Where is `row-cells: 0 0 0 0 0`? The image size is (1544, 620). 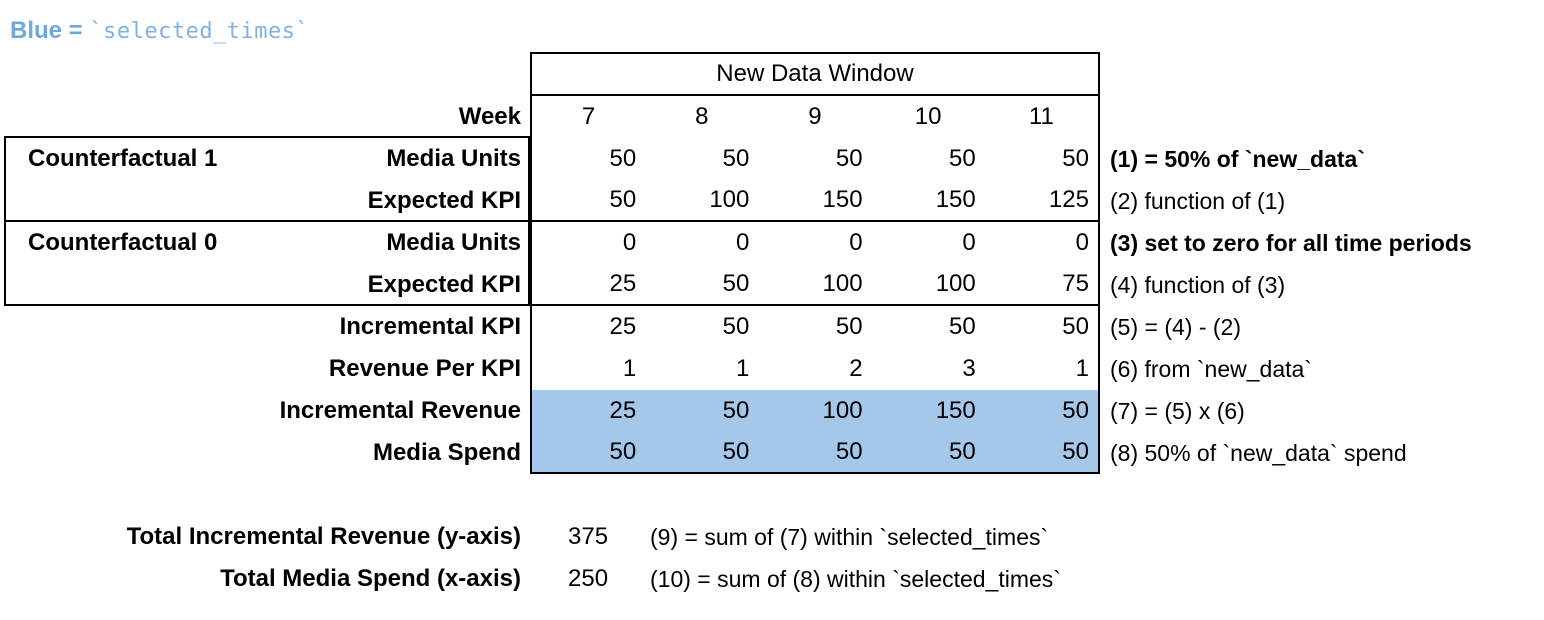
row-cells: 0 0 0 0 0 is located at coordinates (815, 243).